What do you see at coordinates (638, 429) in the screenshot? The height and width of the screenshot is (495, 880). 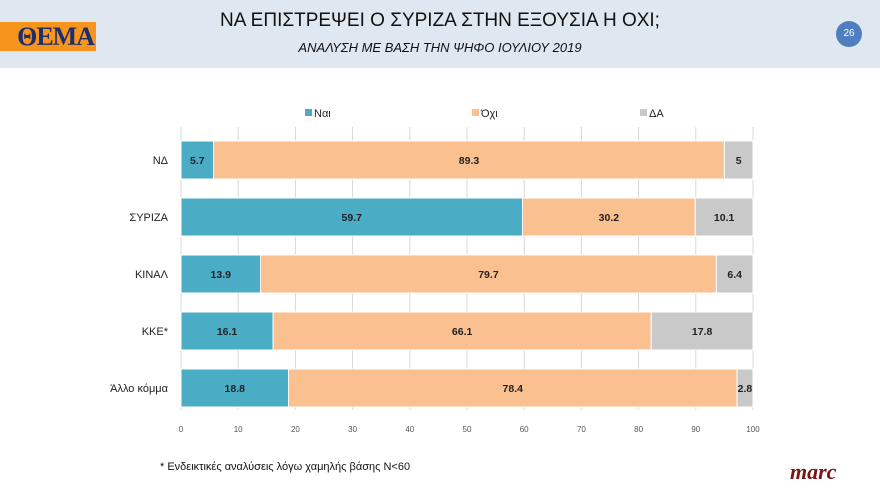 I see `x-tick-label: 80` at bounding box center [638, 429].